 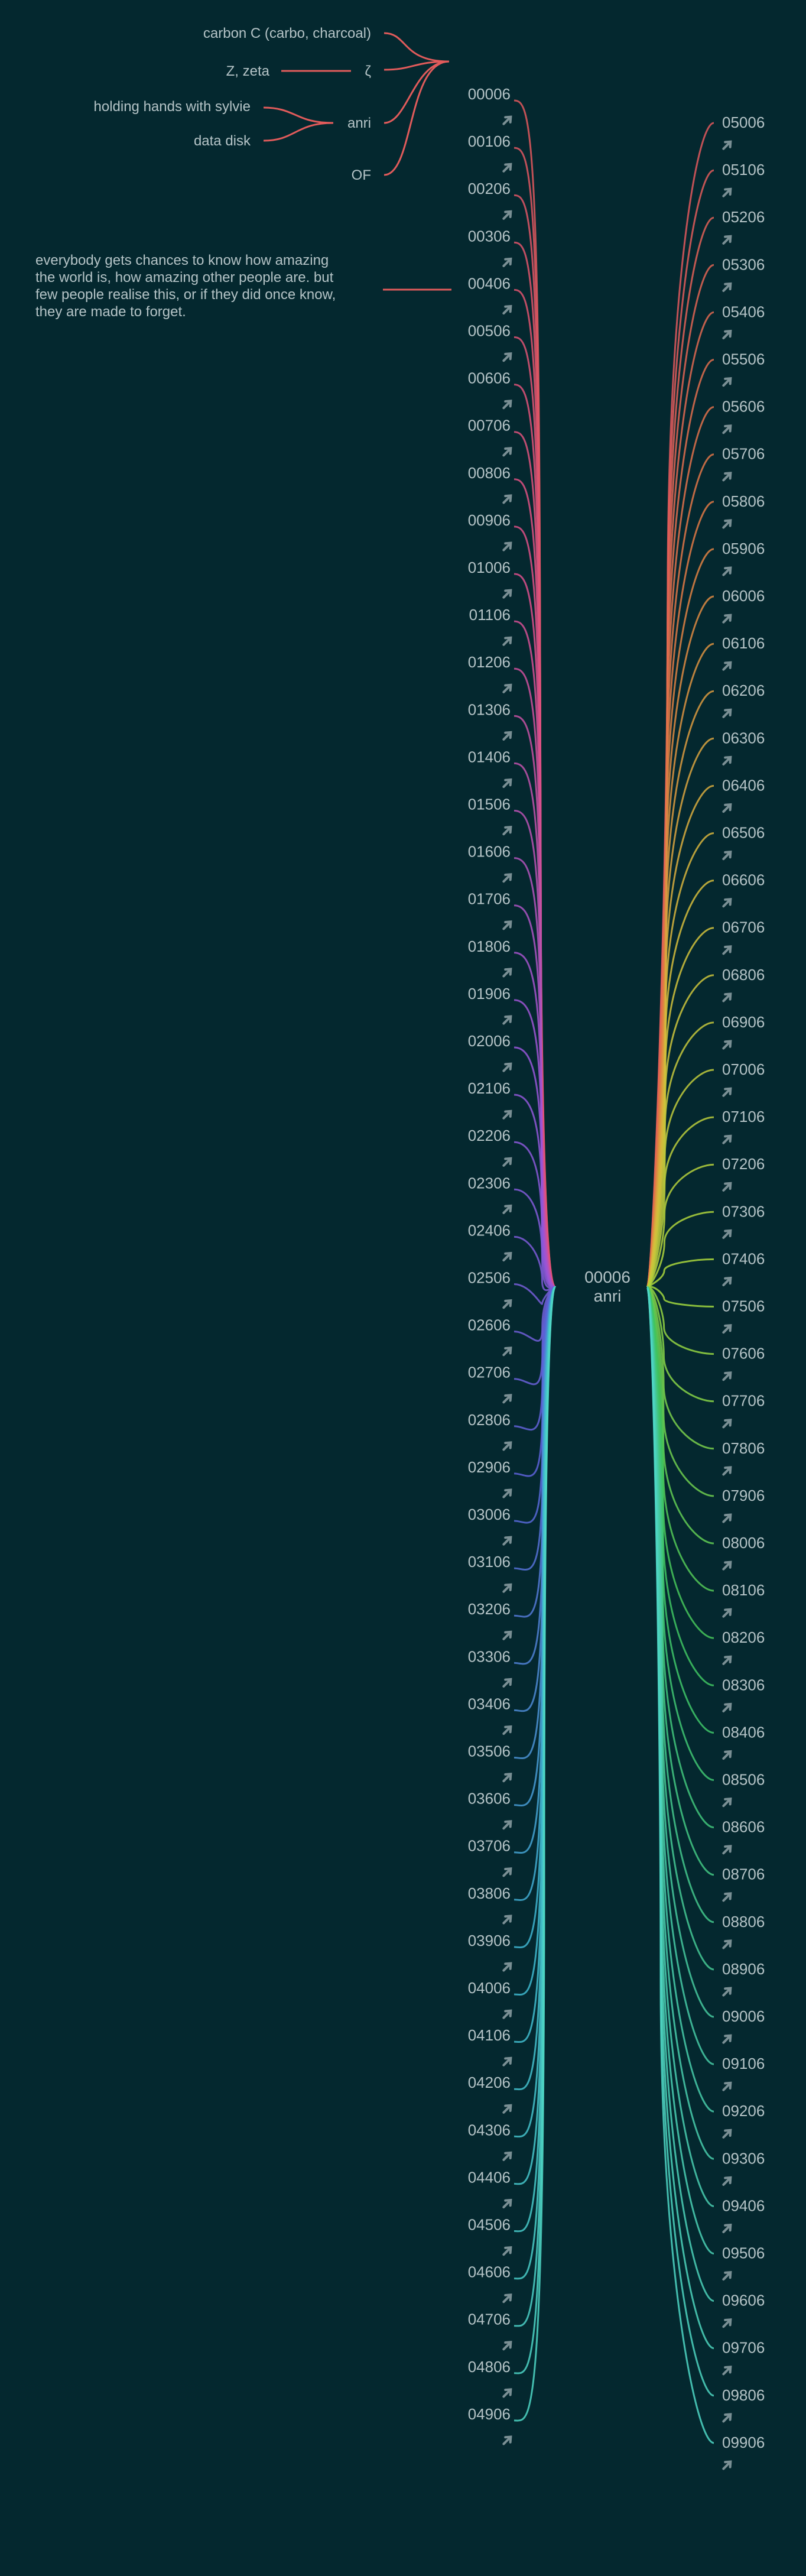 I want to click on node-07206: 07206, so click(x=744, y=1164).